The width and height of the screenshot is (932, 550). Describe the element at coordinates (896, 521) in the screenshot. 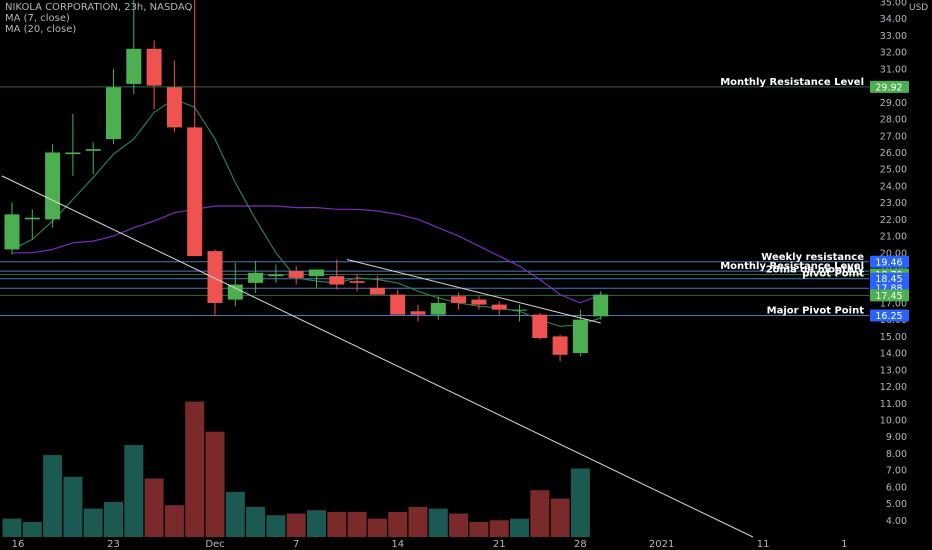

I see `price-tick-label: 4.00` at that location.